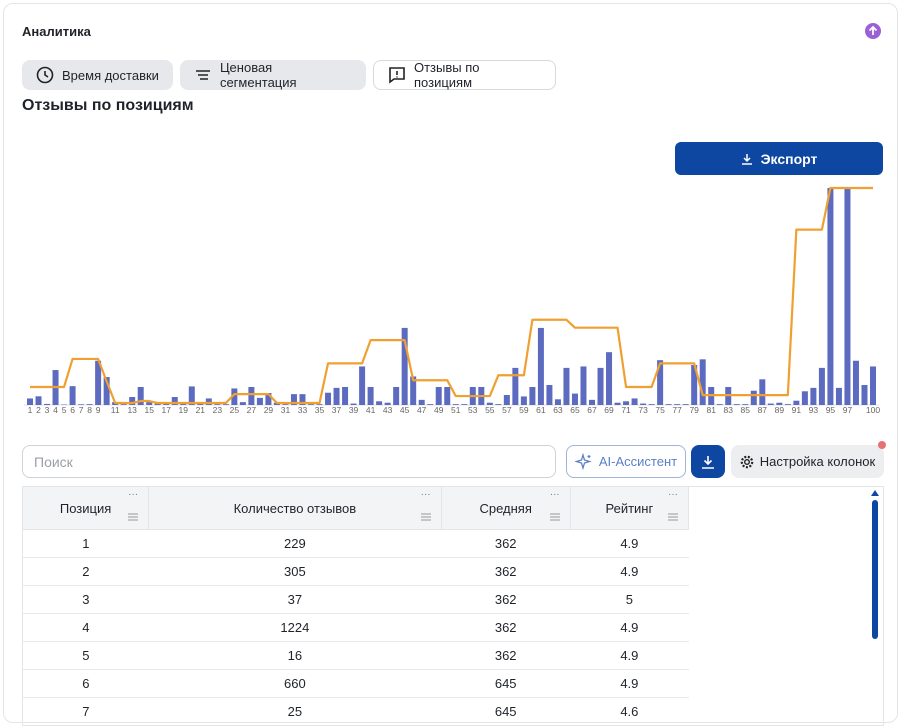 This screenshot has width=904, height=726. I want to click on scroll-arrow, so click(875, 493).